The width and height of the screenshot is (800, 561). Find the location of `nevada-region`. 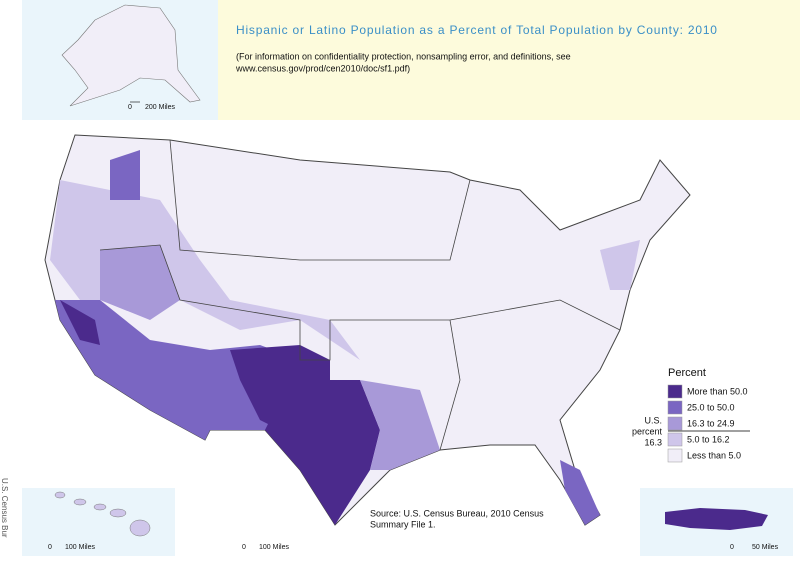

nevada-region is located at coordinates (140, 282).